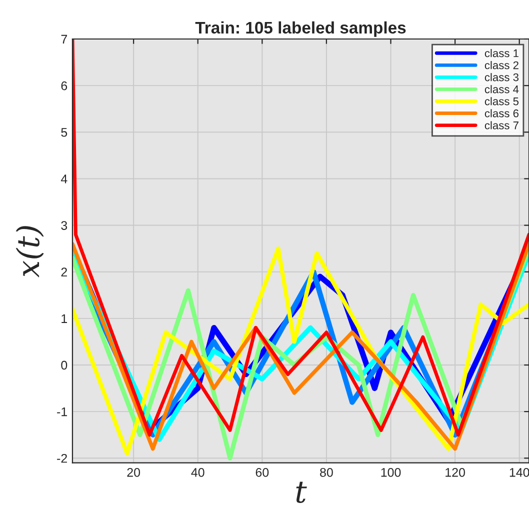  I want to click on y-tick-label: -1, so click(62, 412).